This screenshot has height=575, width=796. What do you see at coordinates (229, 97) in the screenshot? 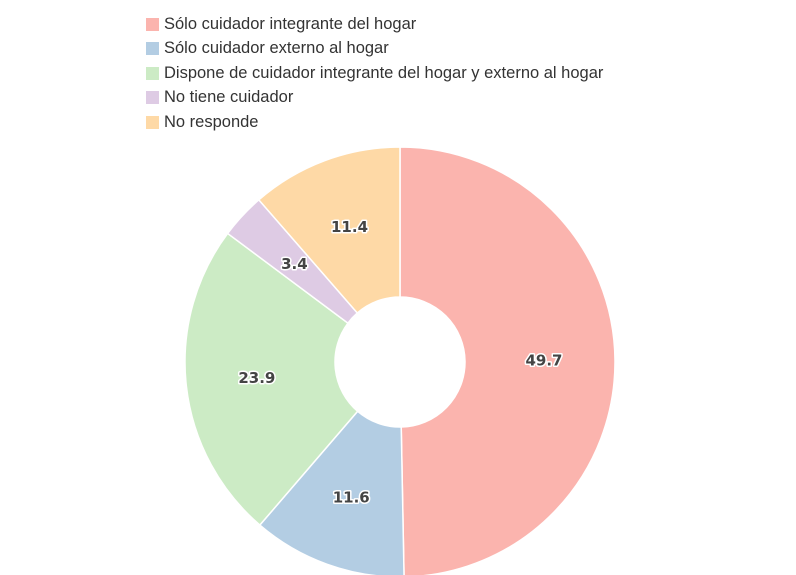
I see `legend-label: No tiene cuidador` at bounding box center [229, 97].